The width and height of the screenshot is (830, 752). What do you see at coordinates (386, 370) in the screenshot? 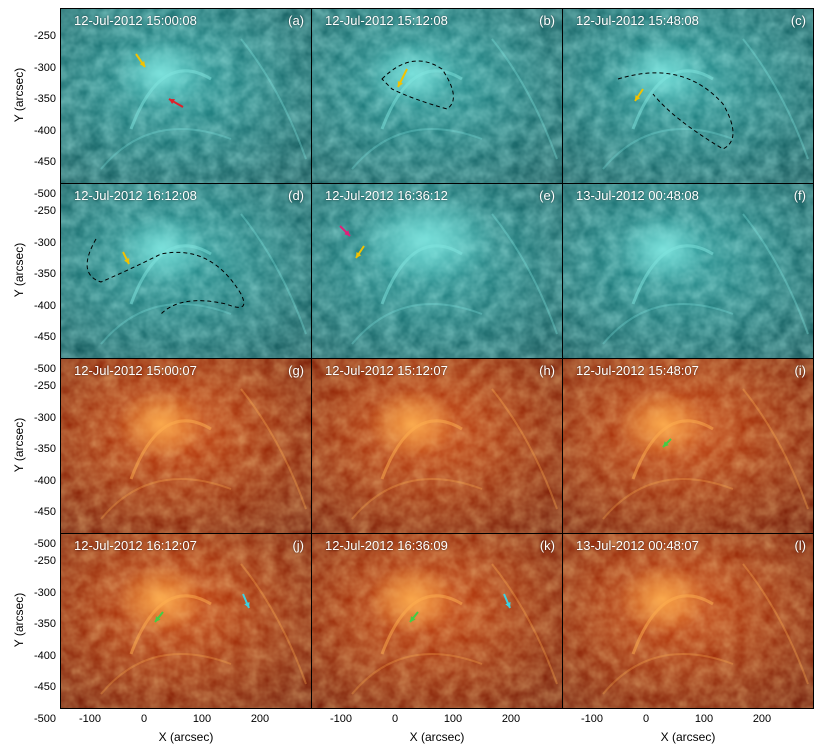
I see `panel-timestamp: 12-Jul-2012 15:12:07` at bounding box center [386, 370].